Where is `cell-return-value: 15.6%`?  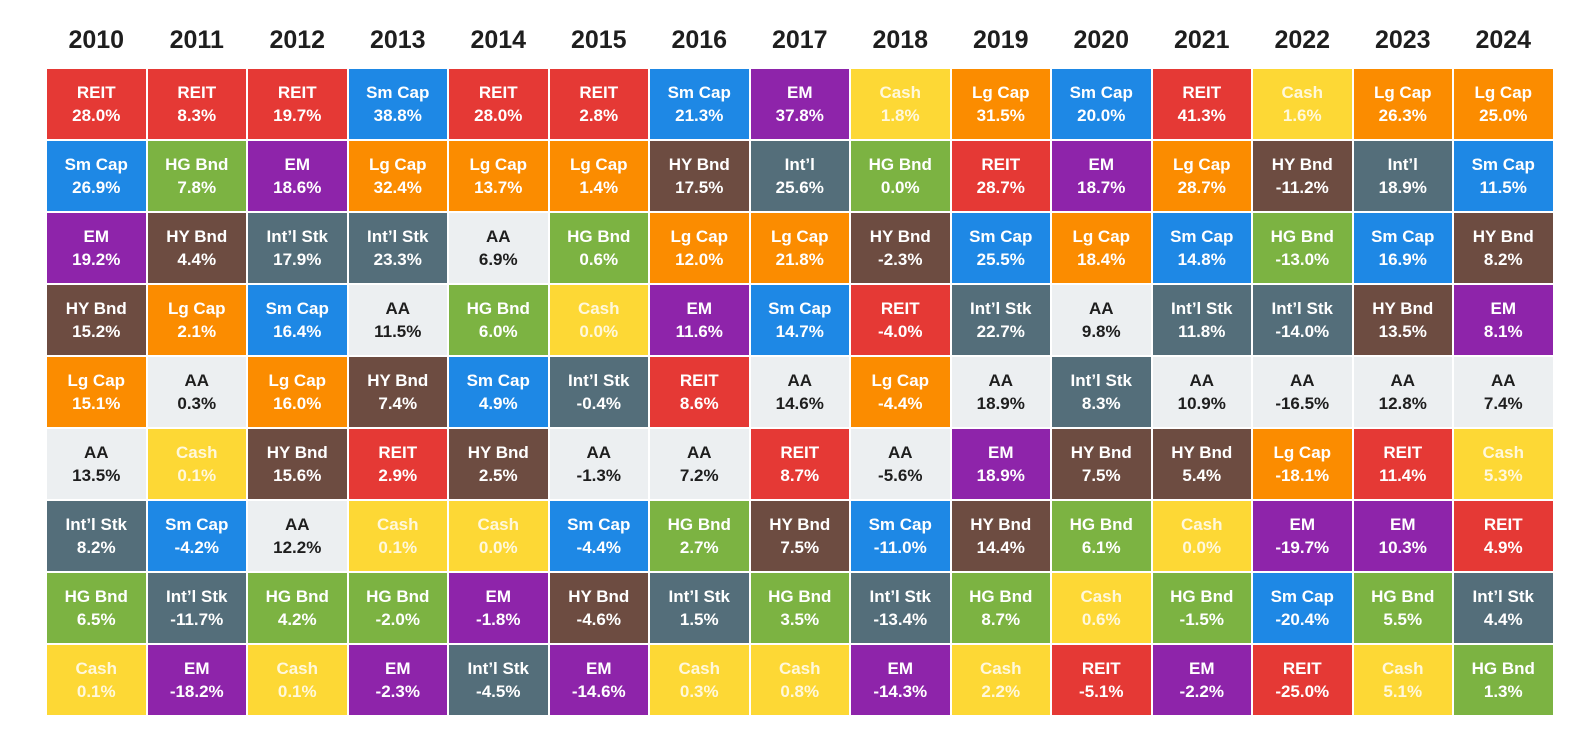
cell-return-value: 15.6% is located at coordinates (297, 475).